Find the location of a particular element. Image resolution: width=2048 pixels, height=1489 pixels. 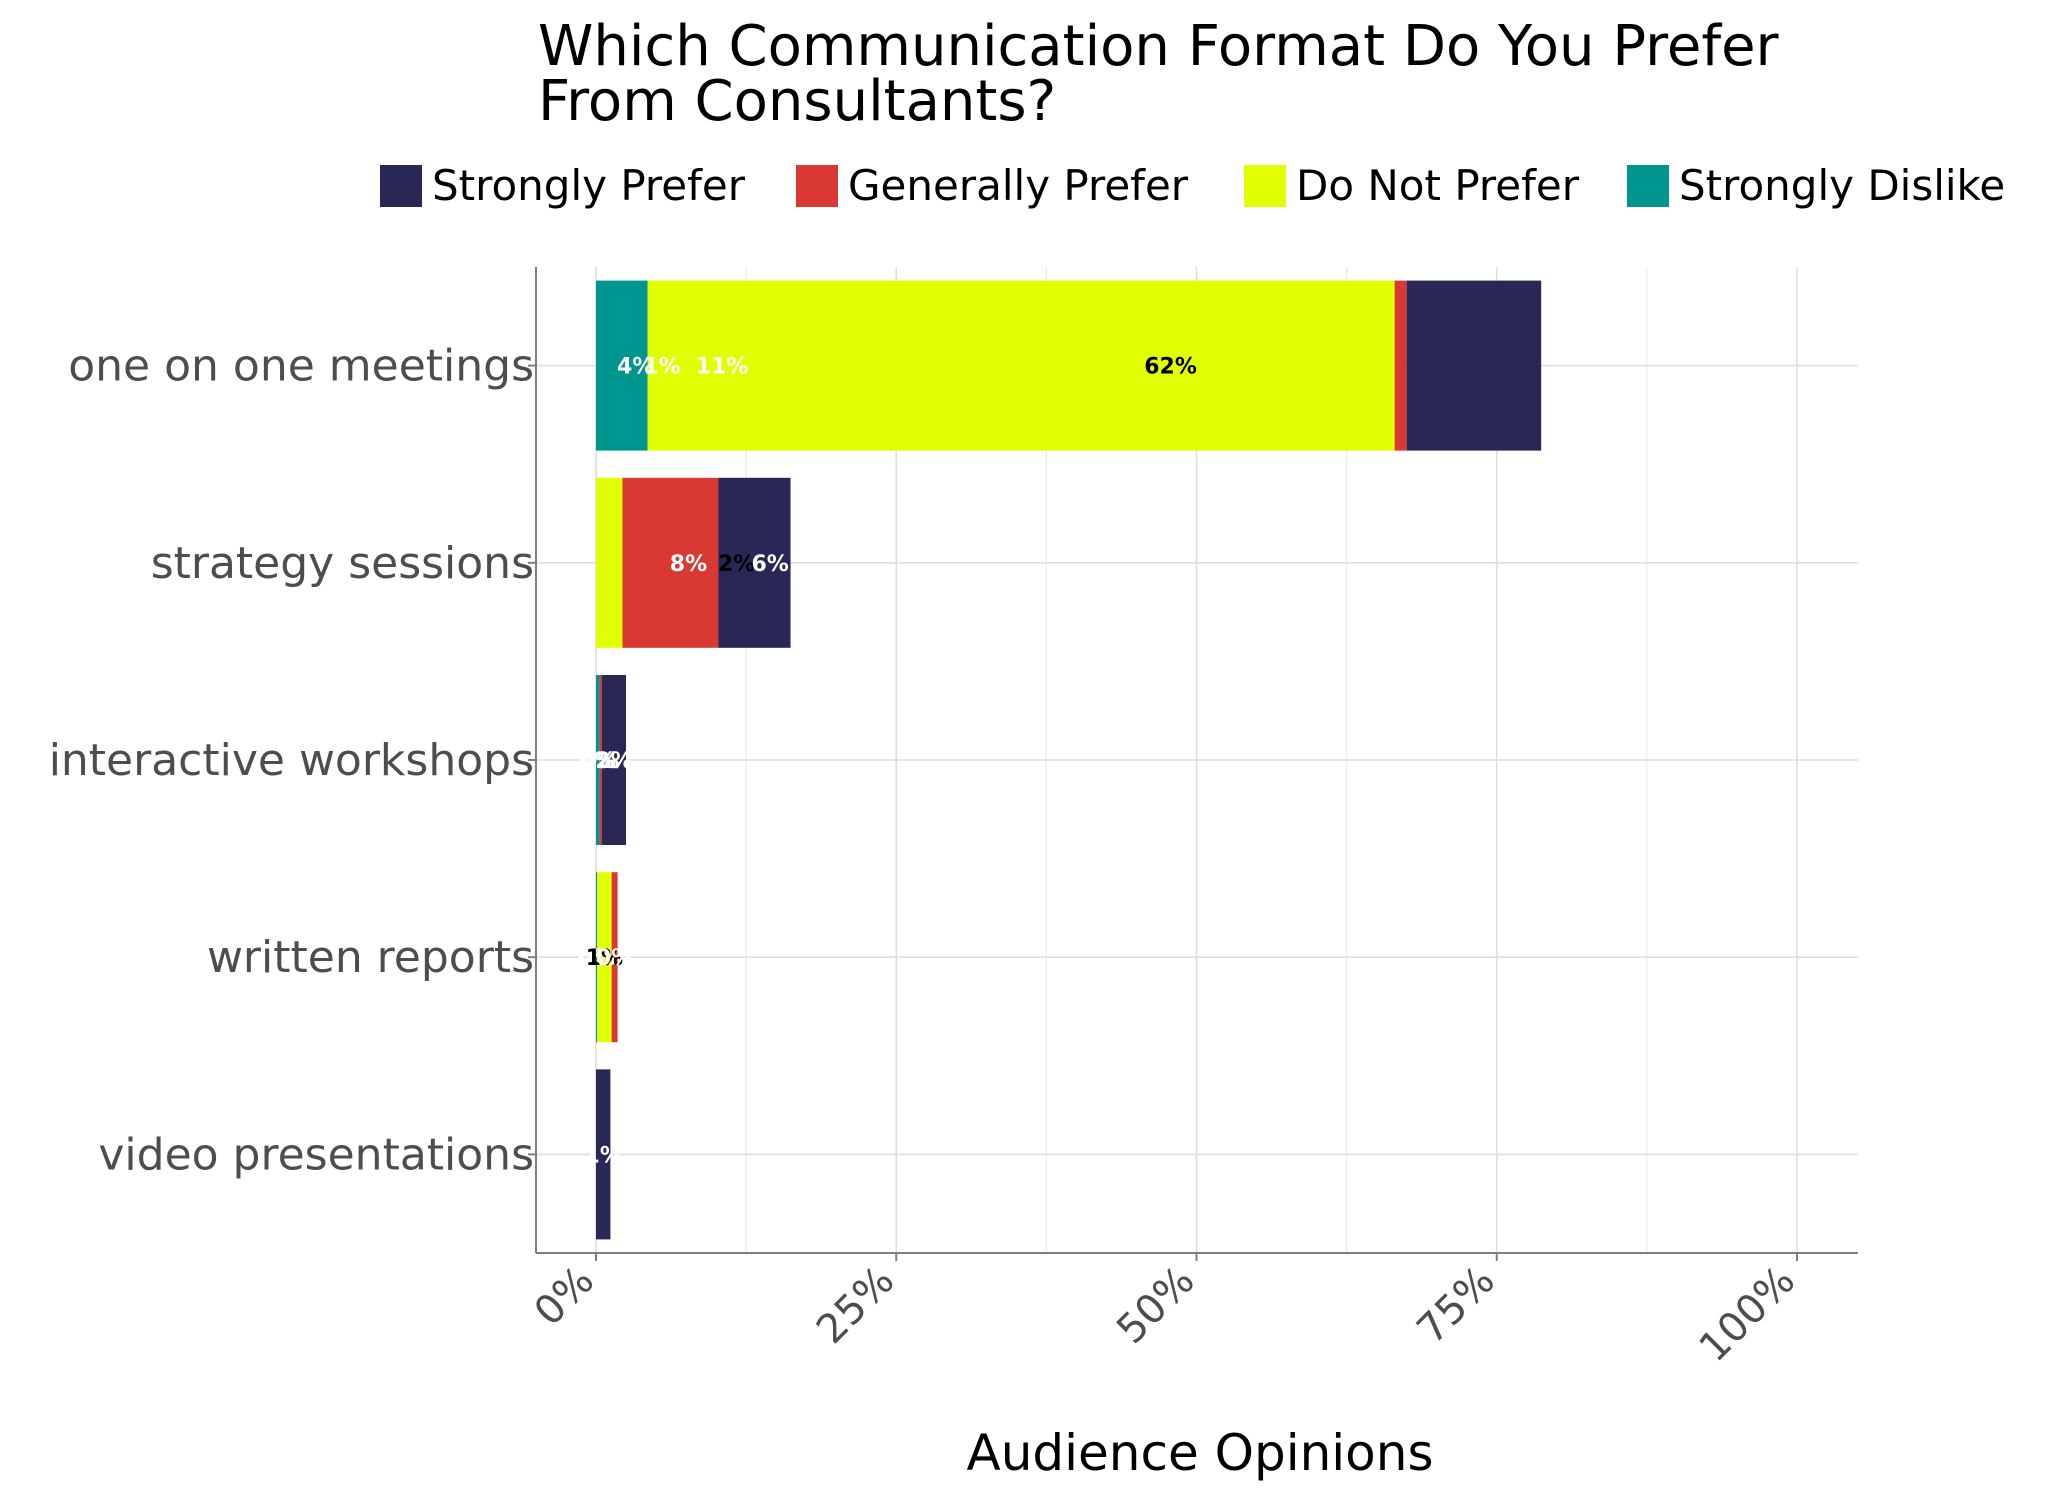

bar-label-strategy-sessions-generally-prefer: 8% is located at coordinates (688, 564).